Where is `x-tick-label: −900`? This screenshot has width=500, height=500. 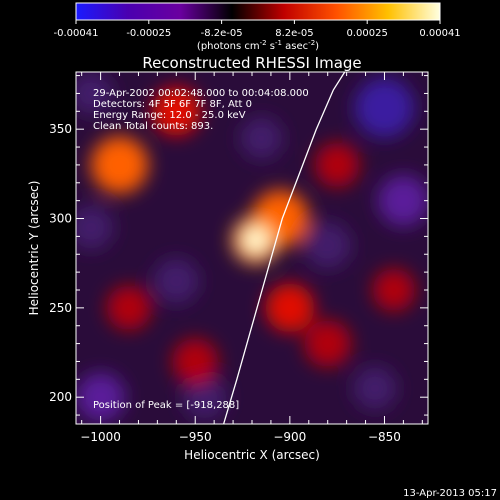
x-tick-label: −900 is located at coordinates (289, 437).